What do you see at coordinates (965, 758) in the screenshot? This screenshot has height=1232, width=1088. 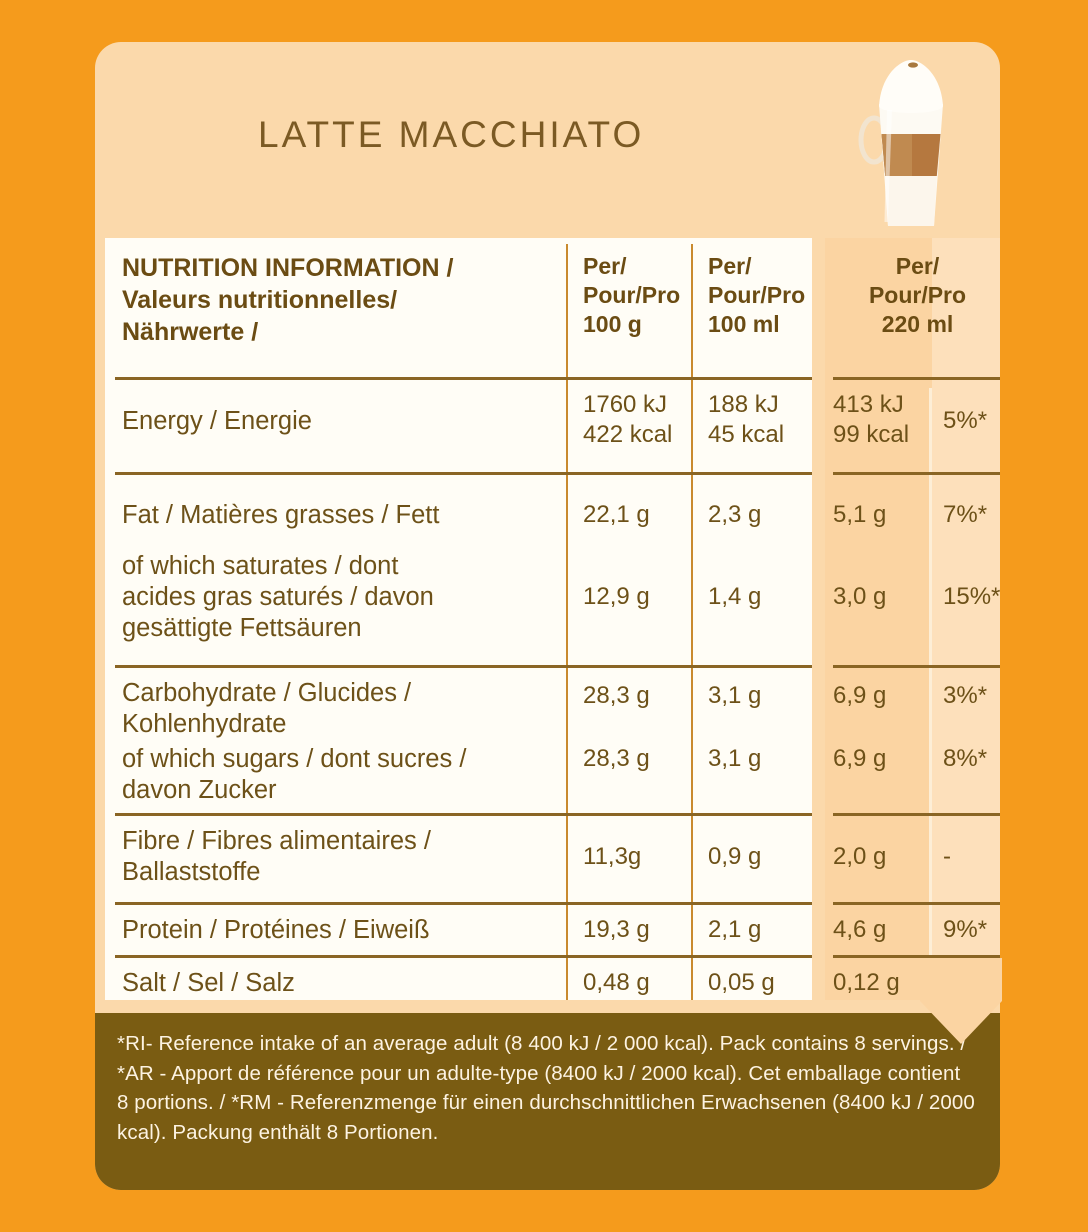 I see `sugars-ri-220ml: 8%*` at bounding box center [965, 758].